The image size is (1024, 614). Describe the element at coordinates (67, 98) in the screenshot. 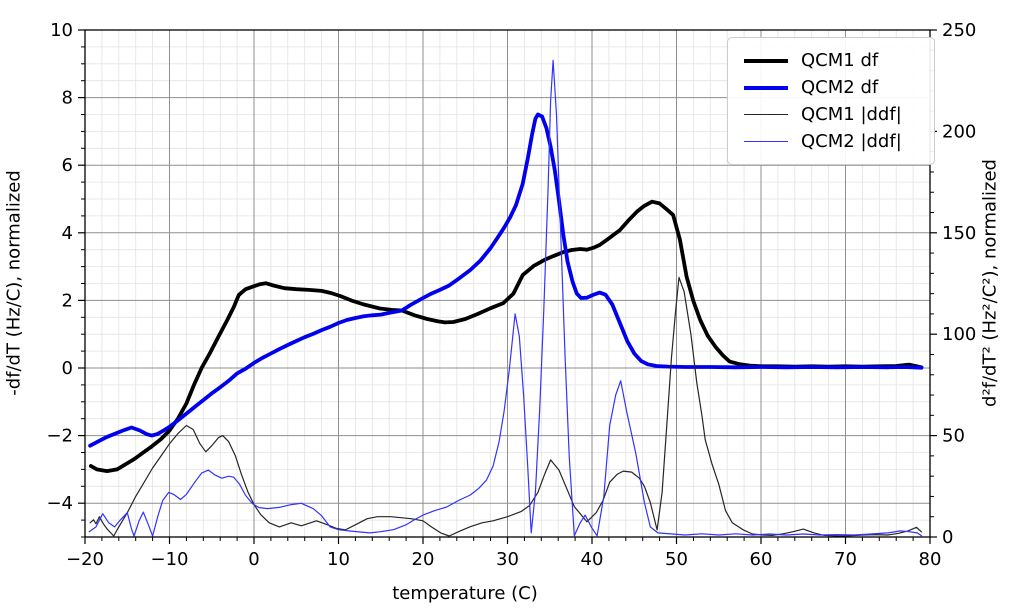

I see `y-left-tick-label: 8` at that location.